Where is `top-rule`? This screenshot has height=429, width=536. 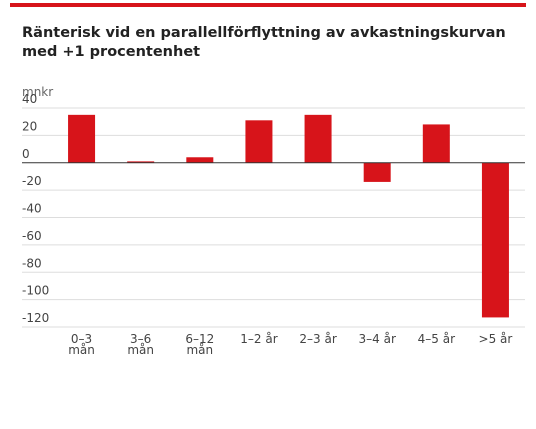
top-rule is located at coordinates (268, 5).